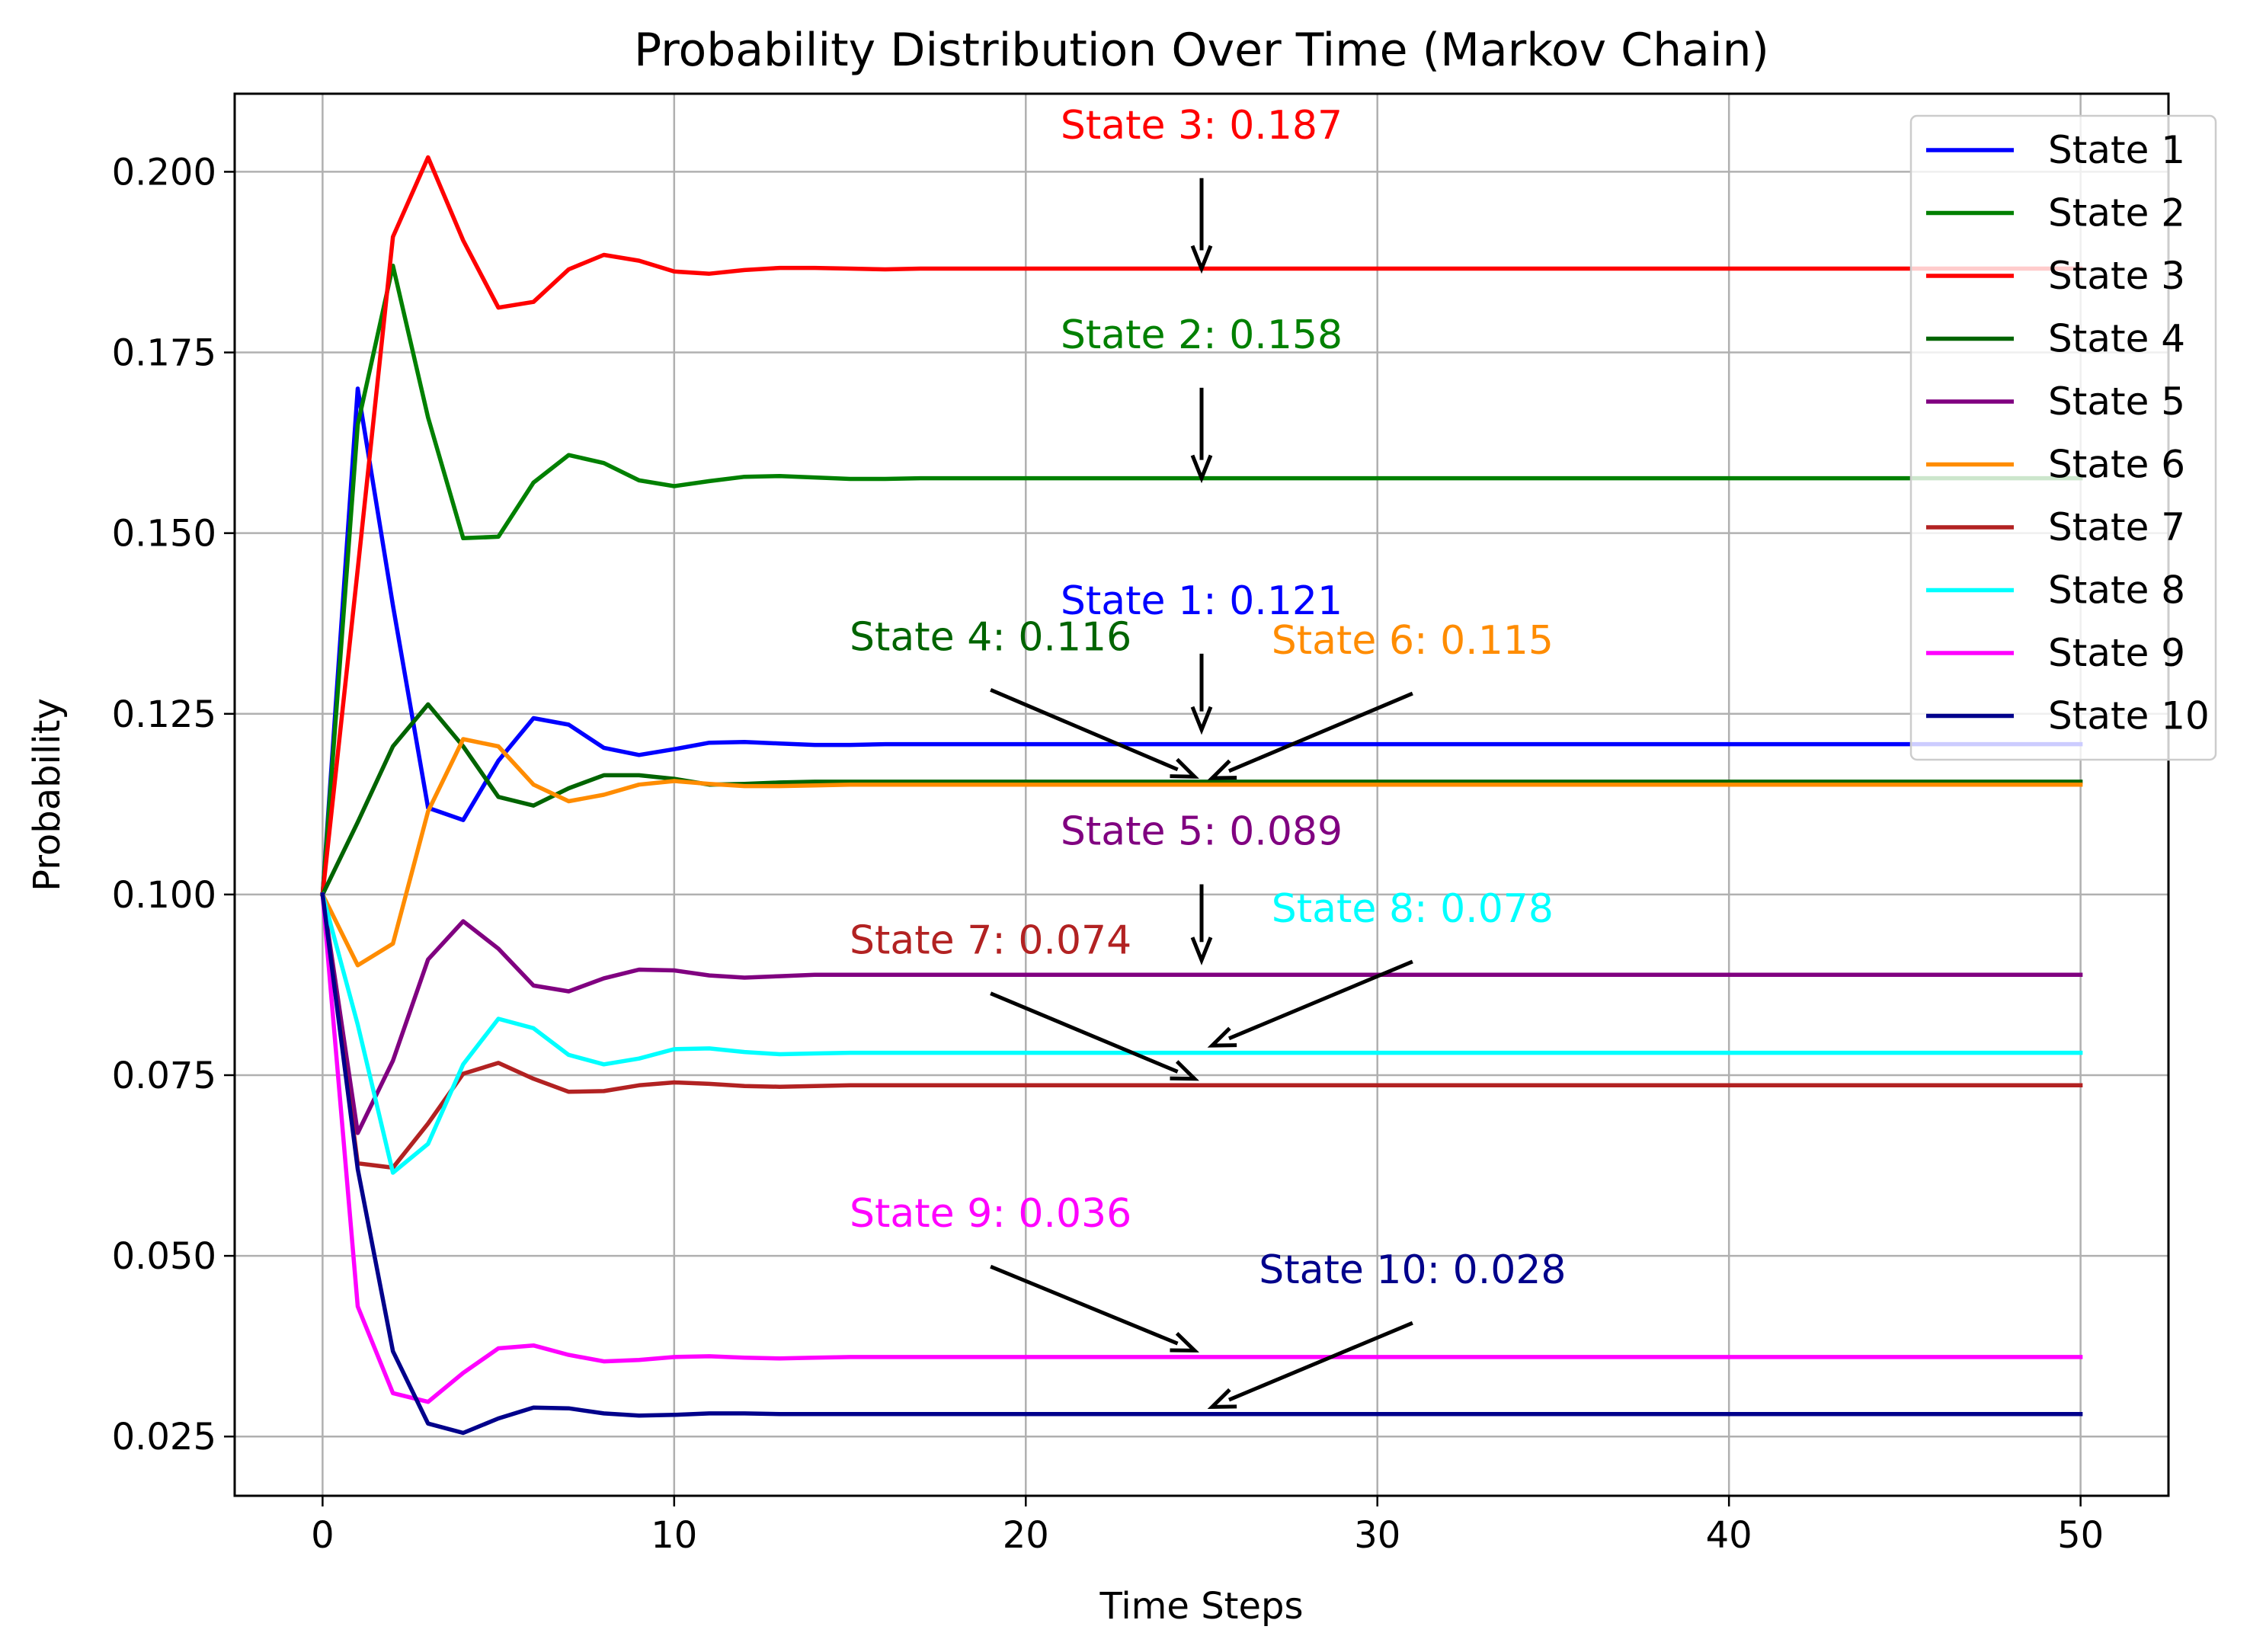 The image size is (2266, 1652). What do you see at coordinates (322, 1535) in the screenshot?
I see `x-tick-label: 0` at bounding box center [322, 1535].